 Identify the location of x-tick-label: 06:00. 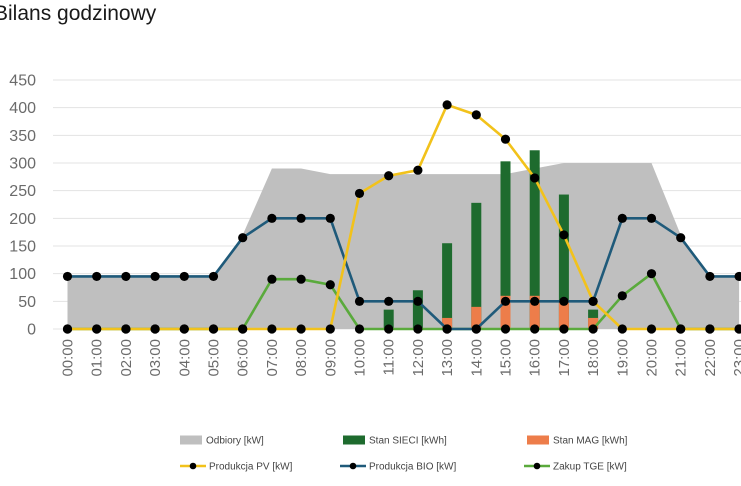
(243, 358).